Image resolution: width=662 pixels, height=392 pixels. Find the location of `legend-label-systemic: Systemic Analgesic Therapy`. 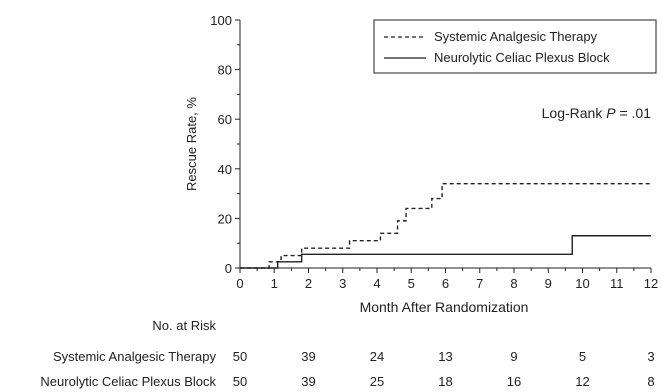

legend-label-systemic: Systemic Analgesic Therapy is located at coordinates (516, 36).